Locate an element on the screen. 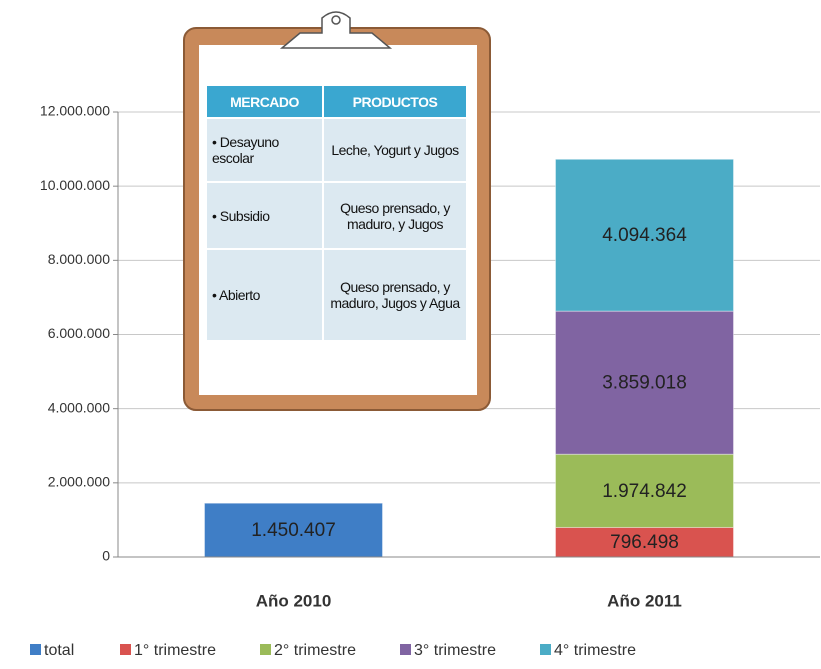  y-tick-label: 0 is located at coordinates (106, 556).